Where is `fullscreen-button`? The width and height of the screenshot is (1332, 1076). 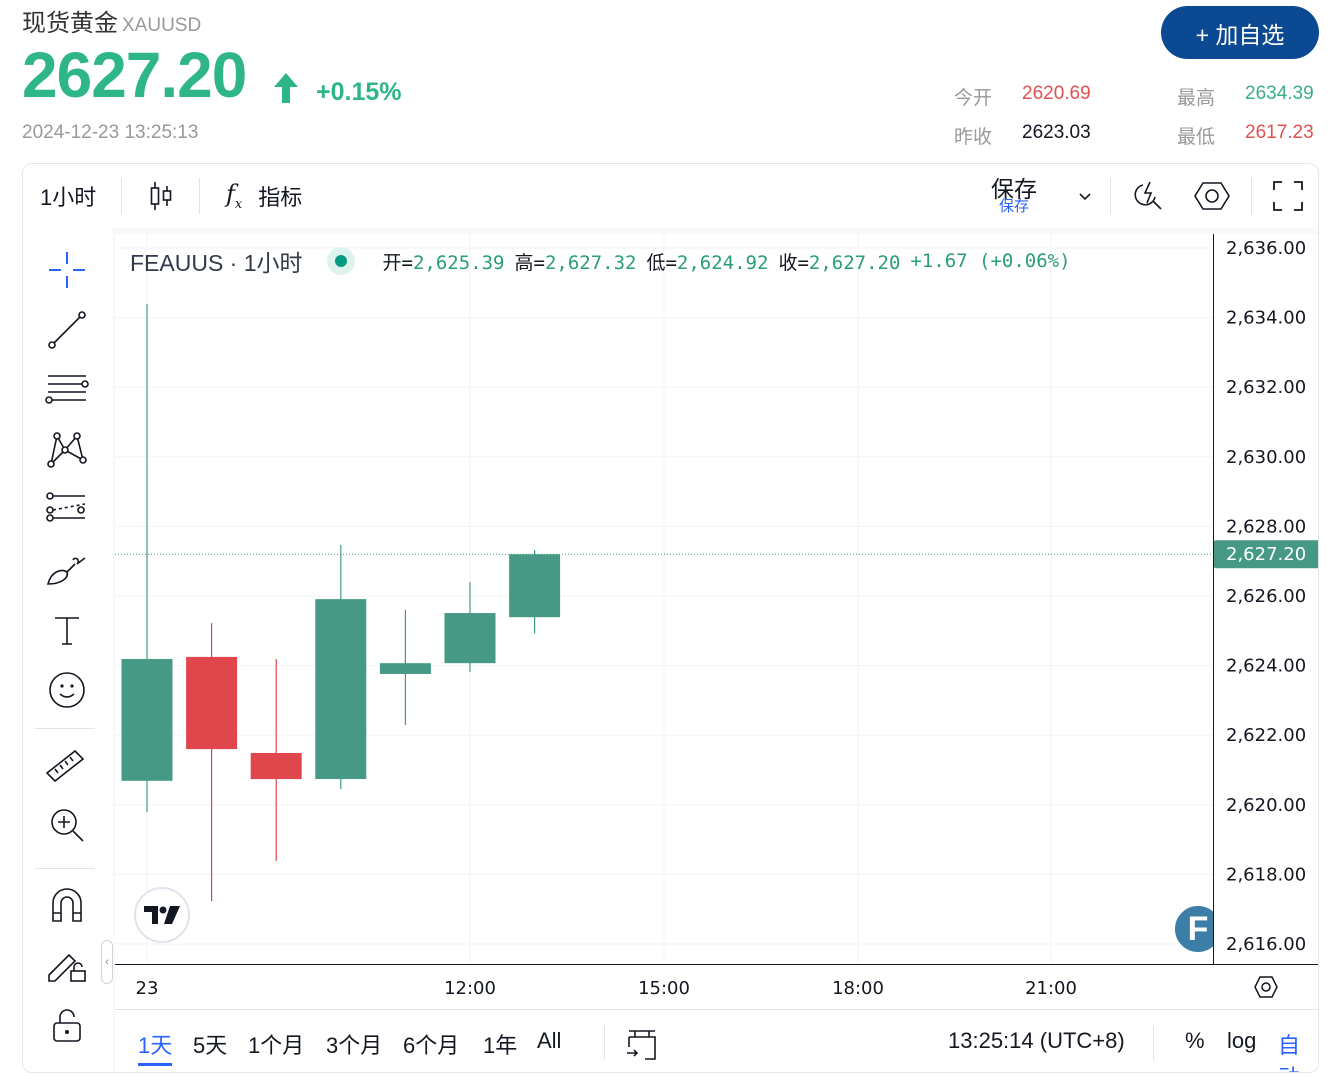 fullscreen-button is located at coordinates (1288, 196).